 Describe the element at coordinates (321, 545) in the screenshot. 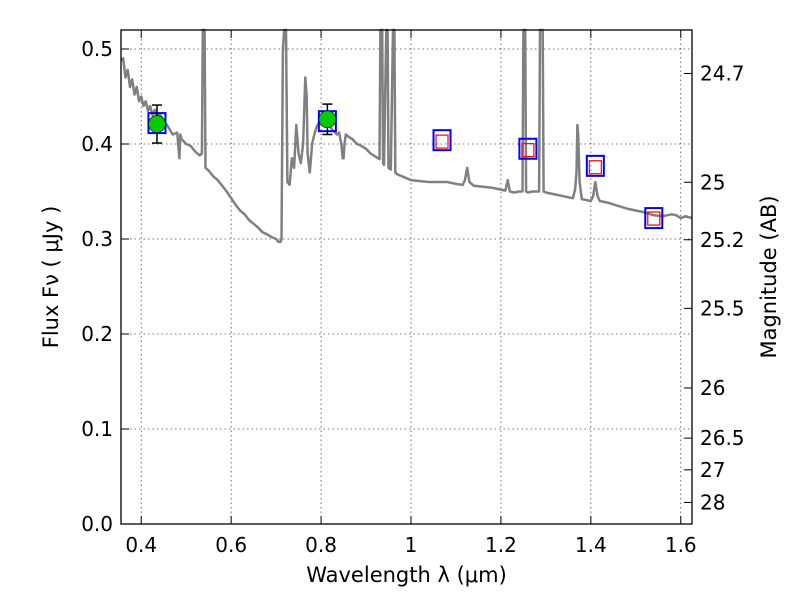

I see `x-tick-label: 0.8` at that location.